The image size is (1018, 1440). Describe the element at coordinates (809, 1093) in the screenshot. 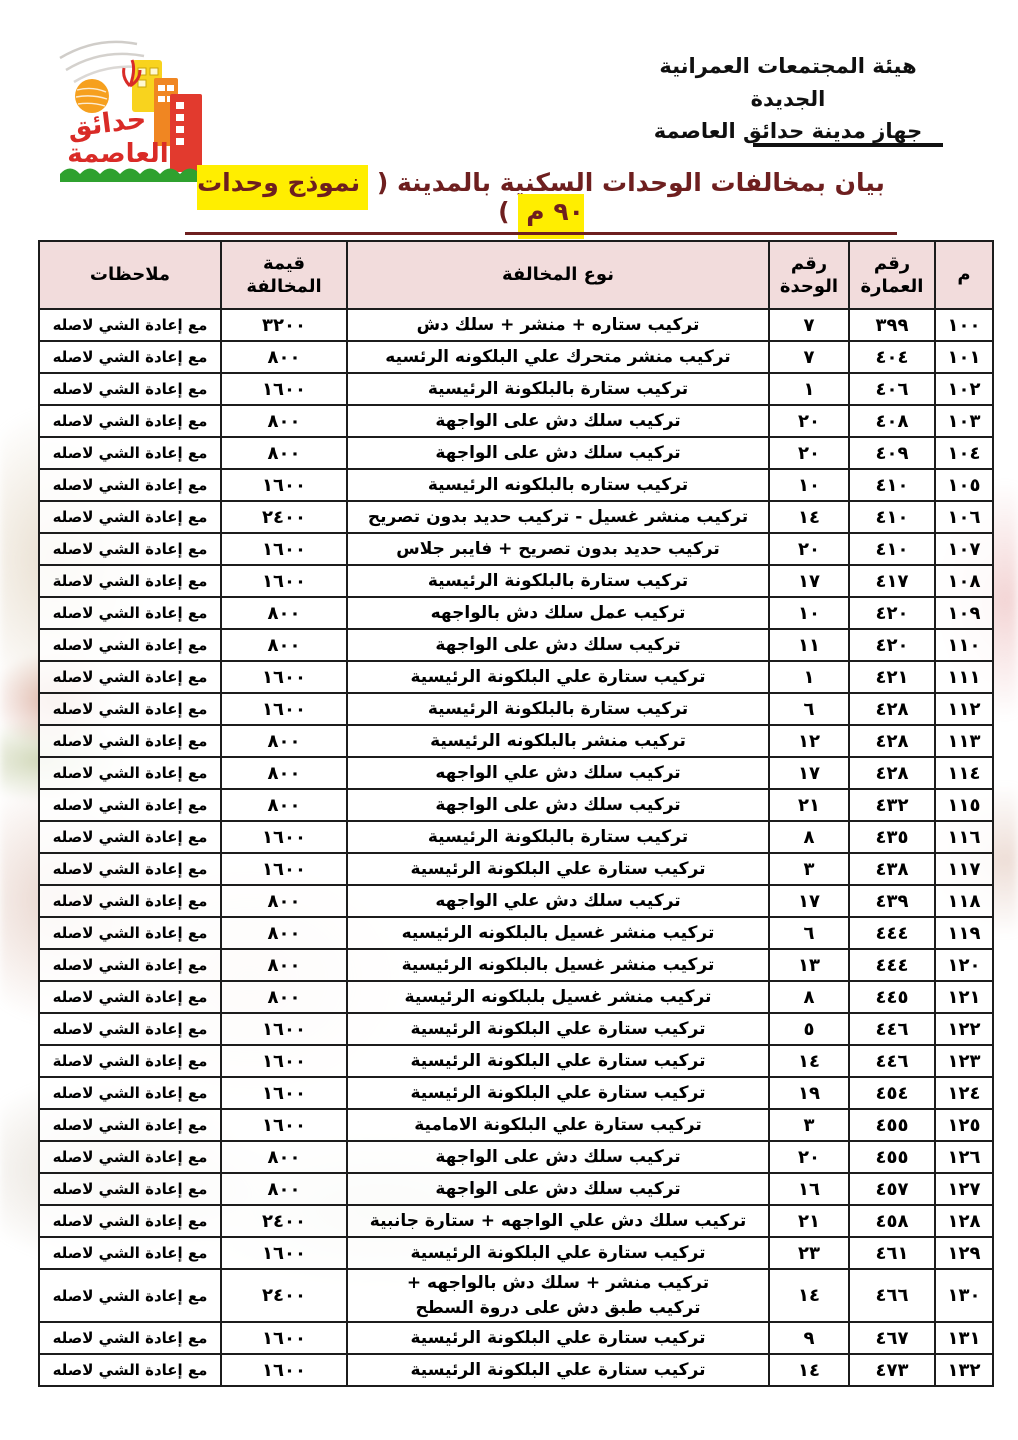

I see `unit-cell: ١٩` at that location.